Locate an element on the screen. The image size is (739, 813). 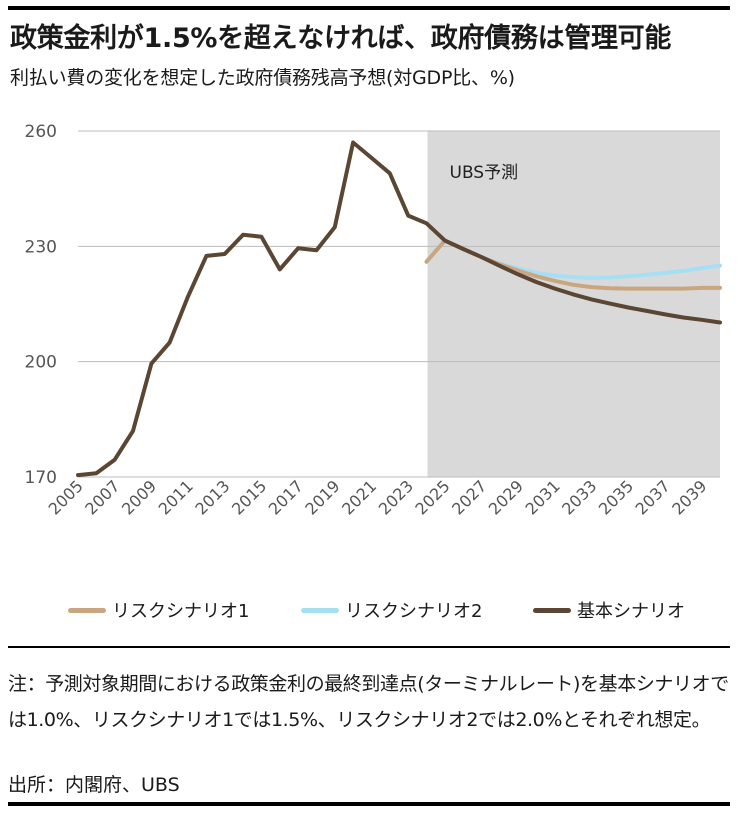
y-tick-label: 260 is located at coordinates (41, 132).